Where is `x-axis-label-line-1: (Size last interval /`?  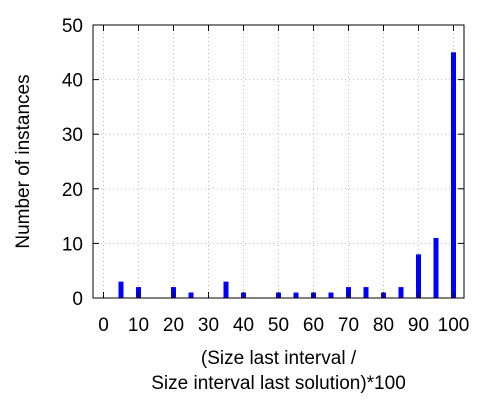 x-axis-label-line-1: (Size last interval / is located at coordinates (279, 358).